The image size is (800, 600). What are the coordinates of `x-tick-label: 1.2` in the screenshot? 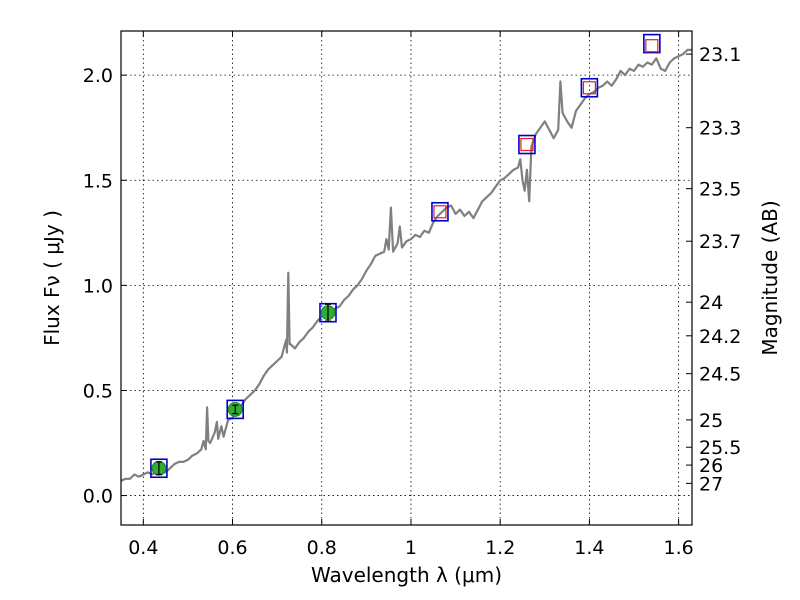 It's located at (500, 548).